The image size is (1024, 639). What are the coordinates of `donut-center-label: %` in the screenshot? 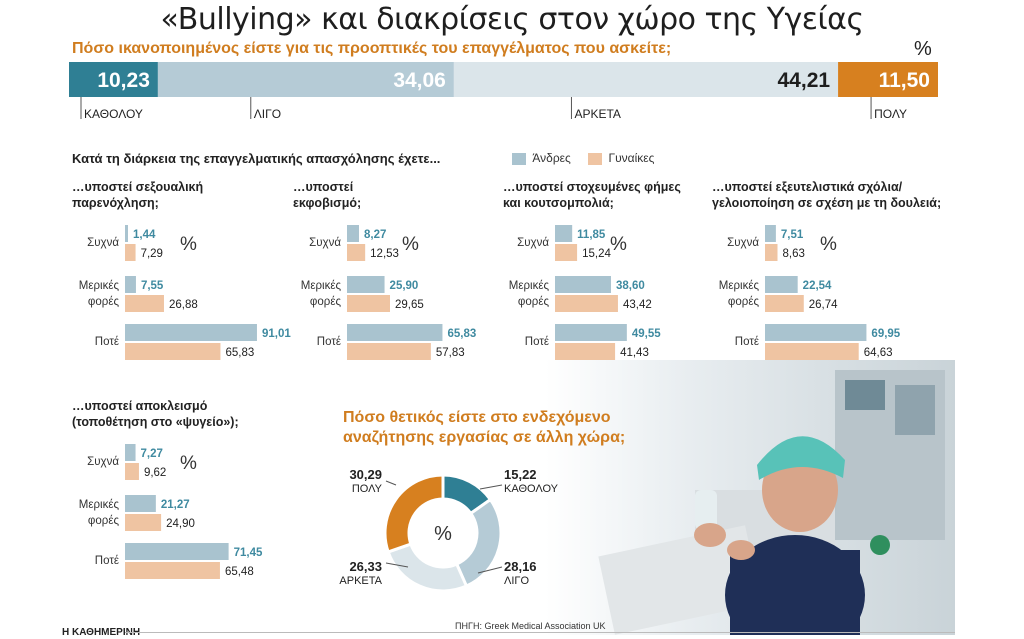 It's located at (443, 534).